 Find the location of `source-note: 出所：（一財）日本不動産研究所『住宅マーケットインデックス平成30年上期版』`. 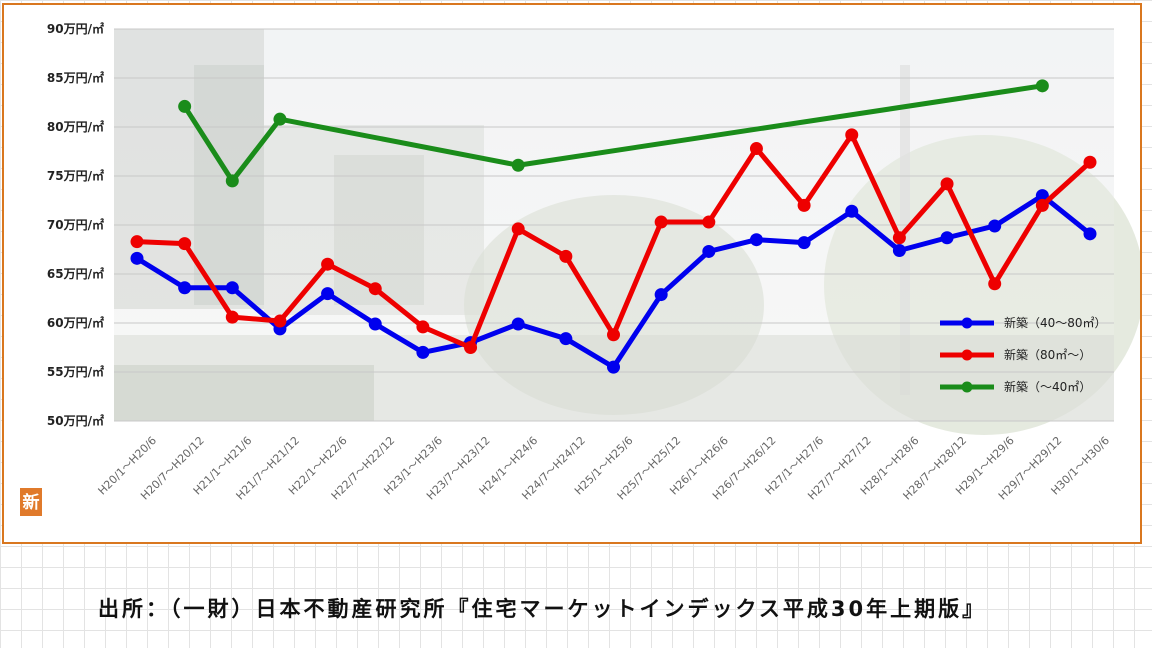

source-note: 出所：（一財）日本不動産研究所『住宅マーケットインデックス平成30年上期版』 is located at coordinates (542, 609).